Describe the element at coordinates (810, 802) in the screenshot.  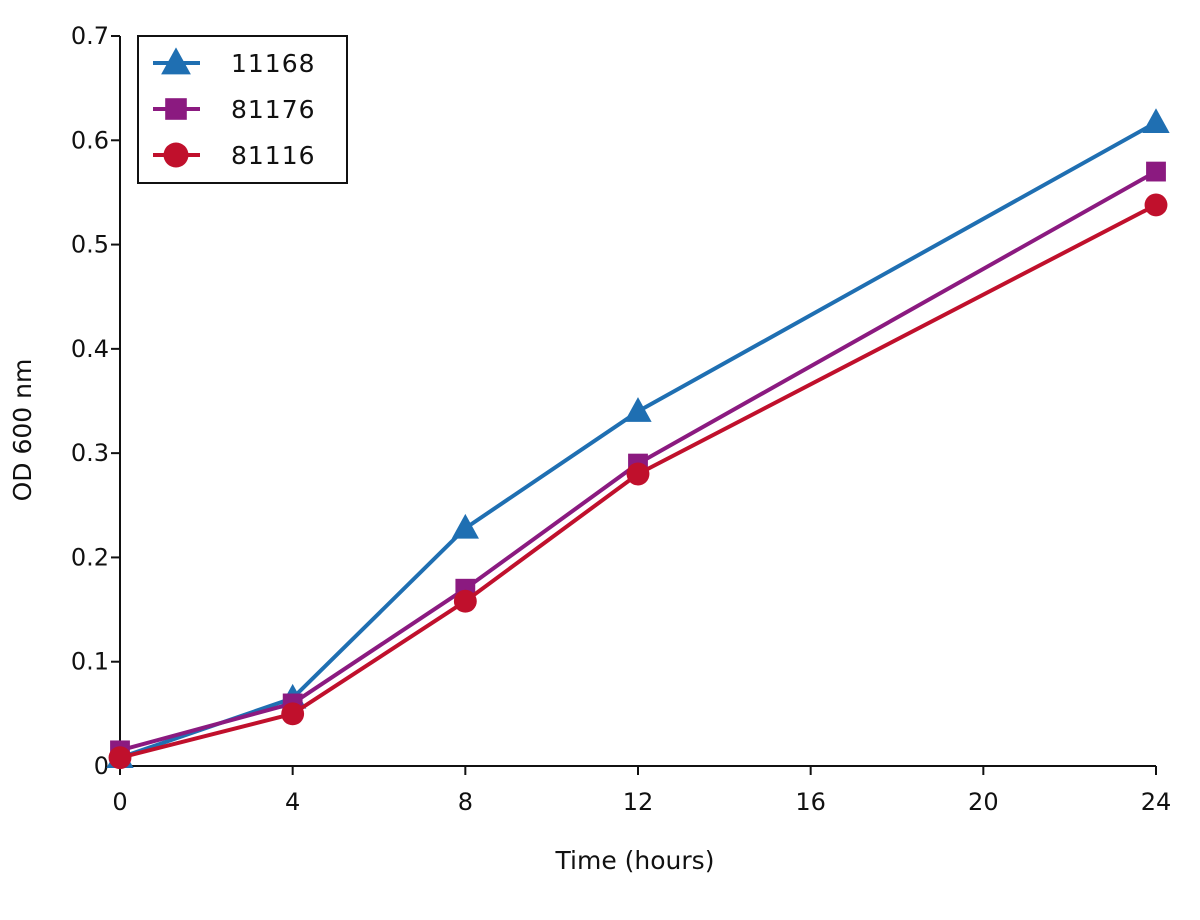
I see `x-tick-label: 16` at that location.